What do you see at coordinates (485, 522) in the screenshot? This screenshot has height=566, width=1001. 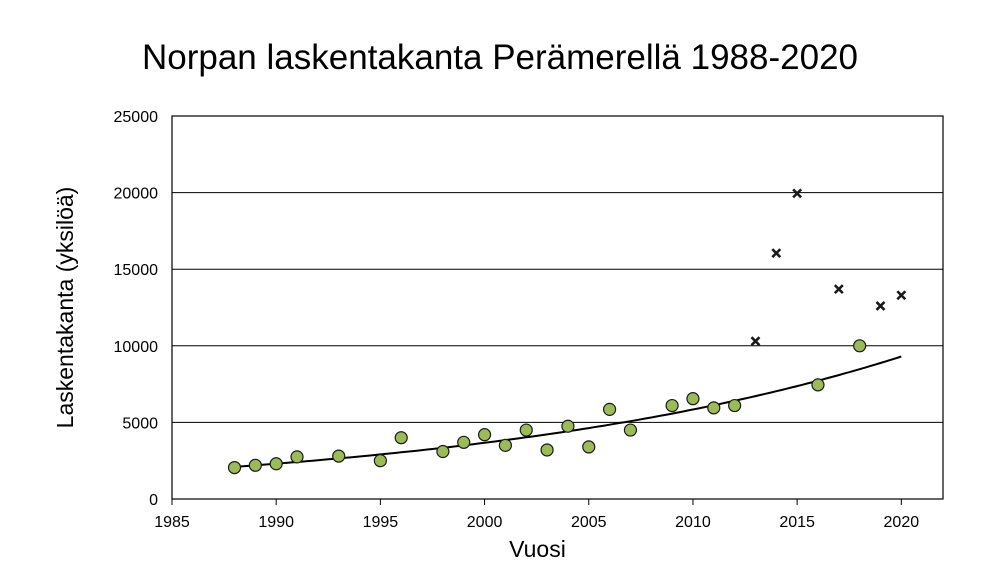 I see `x-tick-label: 2000` at bounding box center [485, 522].